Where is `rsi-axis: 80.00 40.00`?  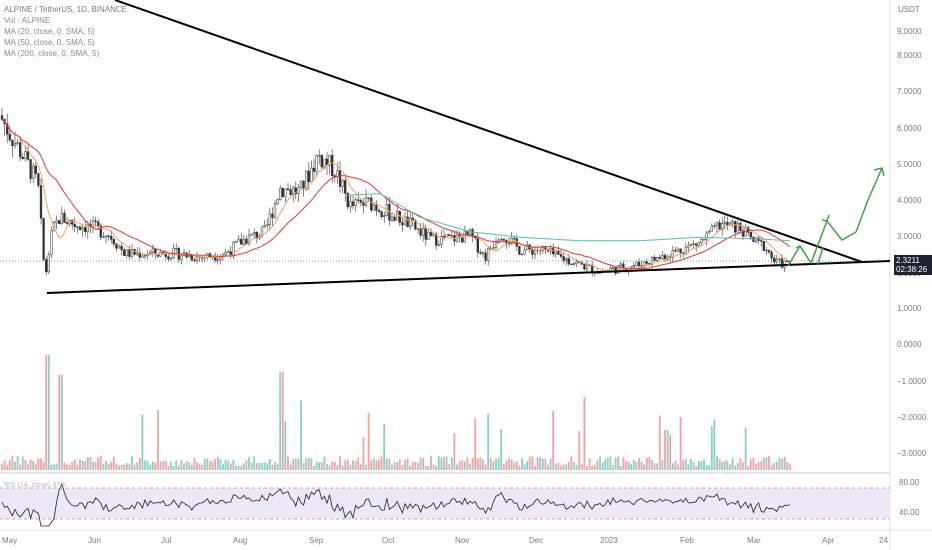
rsi-axis: 80.00 40.00 is located at coordinates (909, 497).